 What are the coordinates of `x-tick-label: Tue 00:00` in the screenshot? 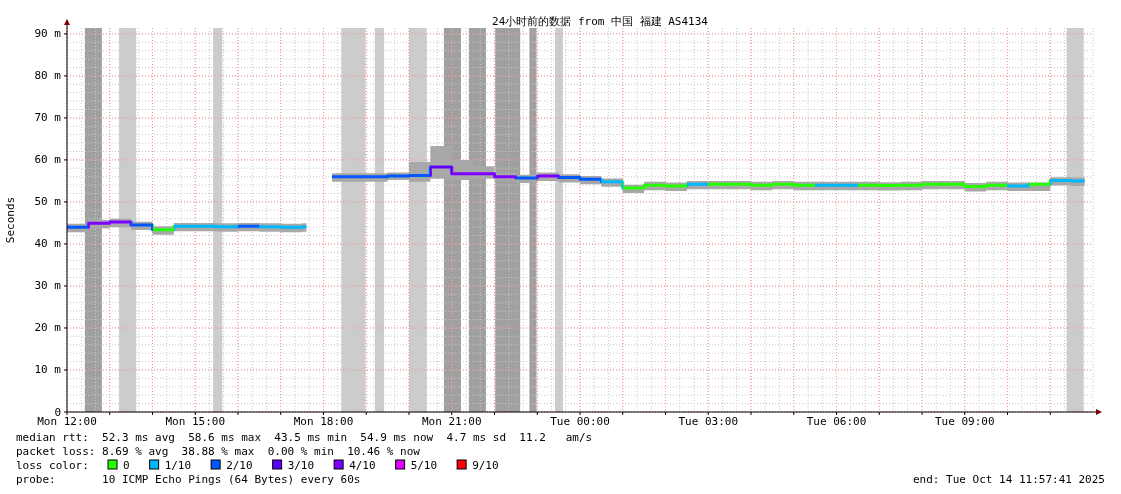 It's located at (580, 421).